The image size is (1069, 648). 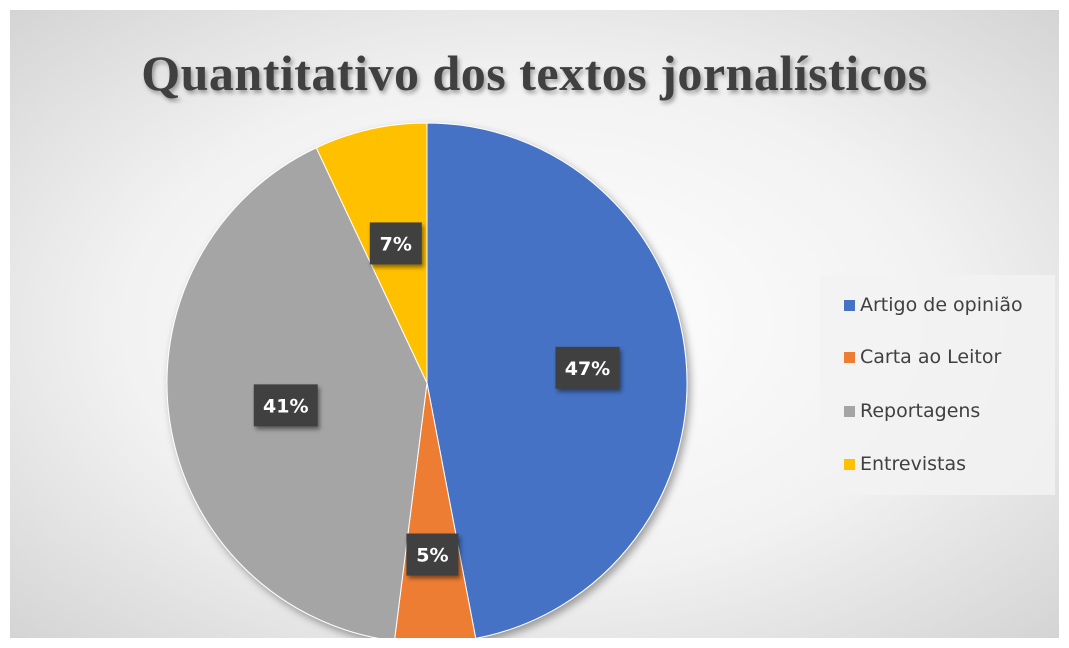 I want to click on data-label-text: 5%, so click(x=432, y=556).